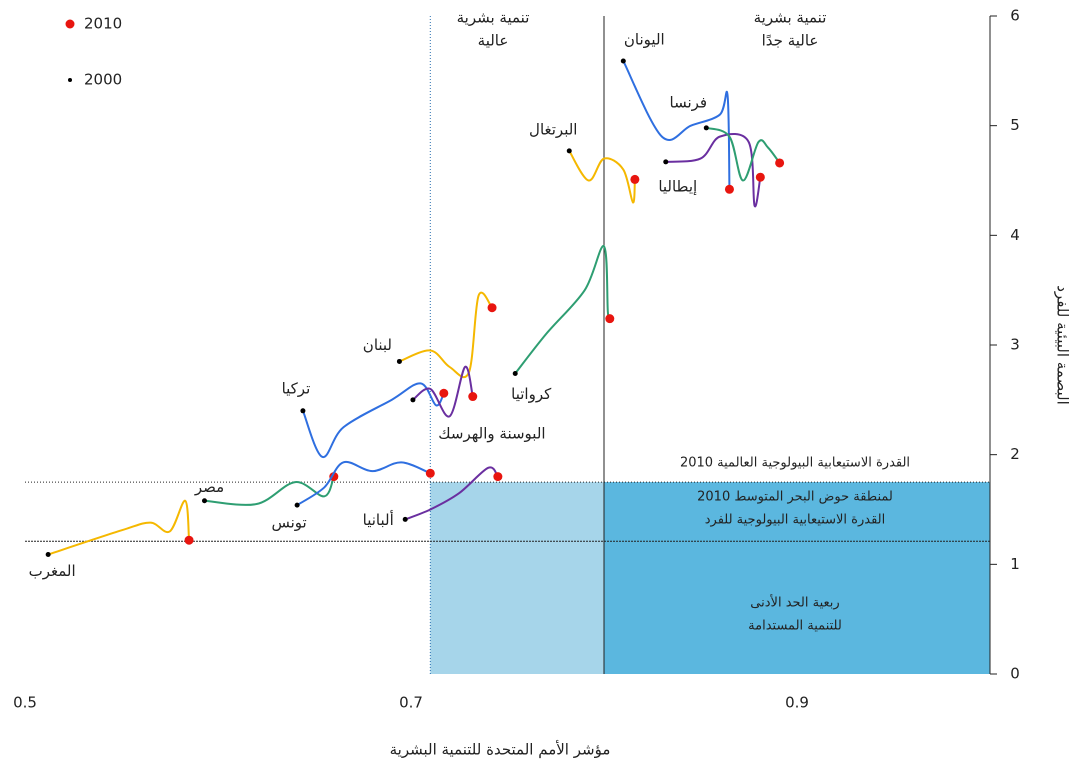  What do you see at coordinates (1015, 345) in the screenshot?
I see `y-tick-label: 3` at bounding box center [1015, 345].